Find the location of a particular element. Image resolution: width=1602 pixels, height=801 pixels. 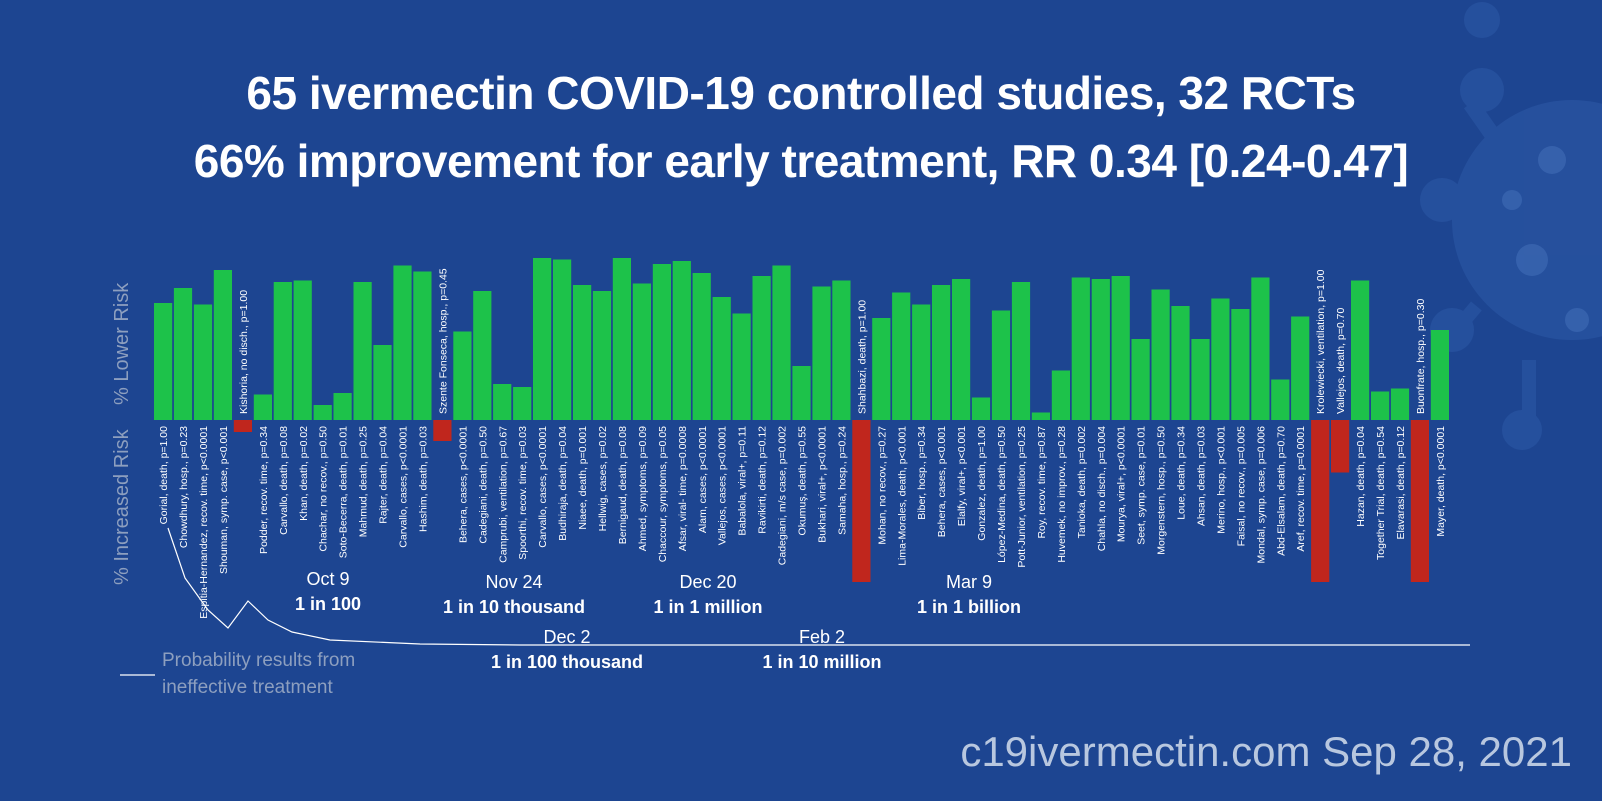

bar-label: Samaha, hosp., p=0.24 is located at coordinates (842, 480).